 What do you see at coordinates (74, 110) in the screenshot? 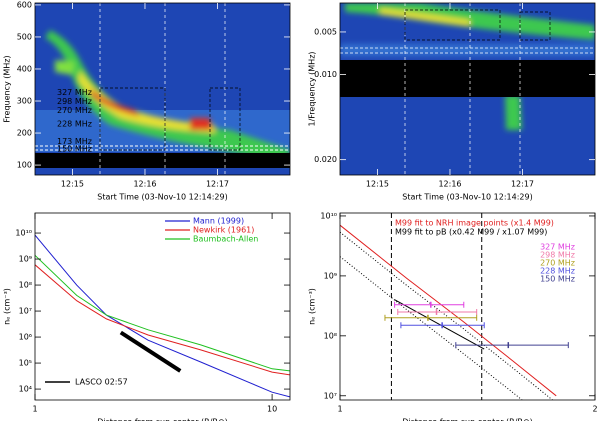
I see `band-label: 270 MHz` at bounding box center [74, 110].